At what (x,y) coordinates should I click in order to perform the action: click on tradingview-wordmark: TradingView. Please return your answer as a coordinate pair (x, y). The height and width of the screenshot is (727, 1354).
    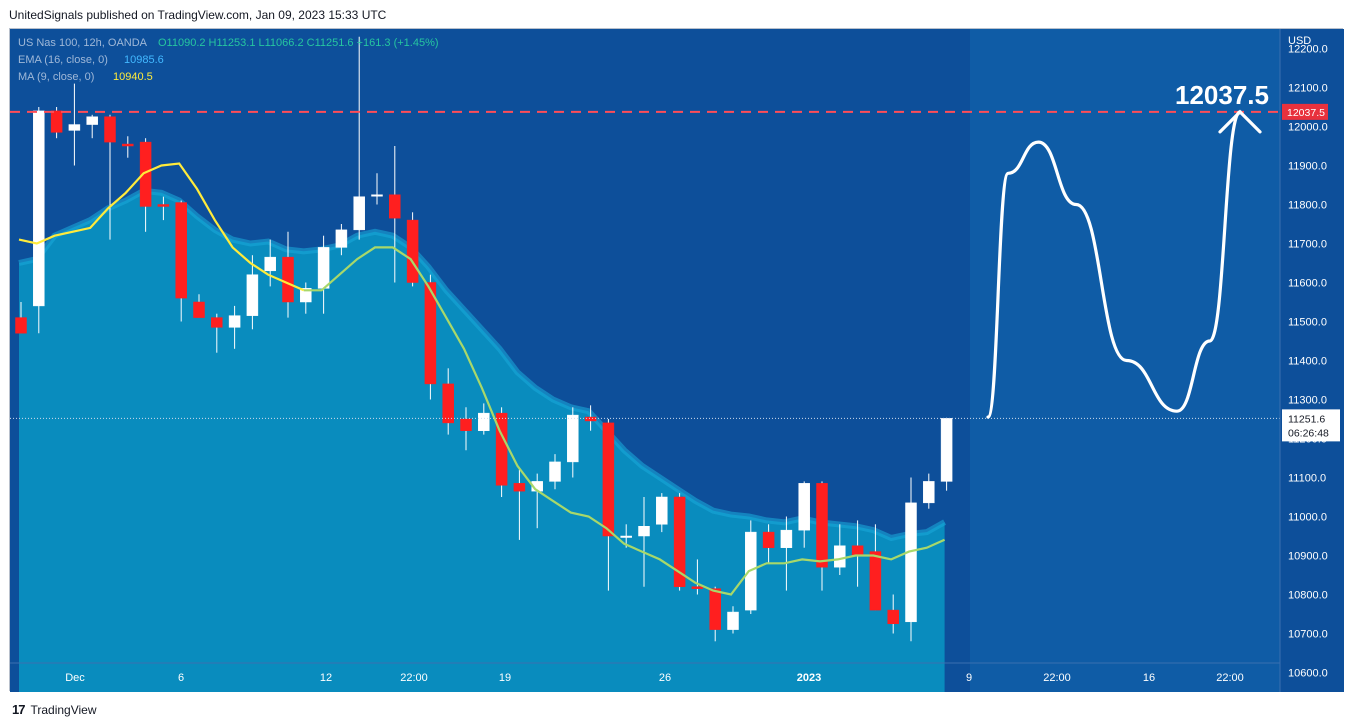
    Looking at the image, I should click on (63, 709).